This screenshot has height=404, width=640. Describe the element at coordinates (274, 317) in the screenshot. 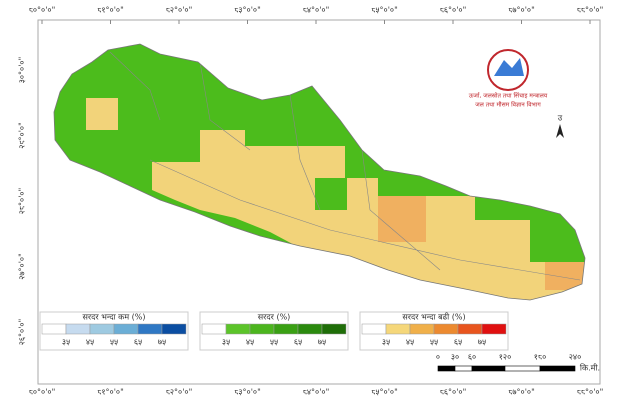

I see `legend-title: सरदर (%)` at that location.